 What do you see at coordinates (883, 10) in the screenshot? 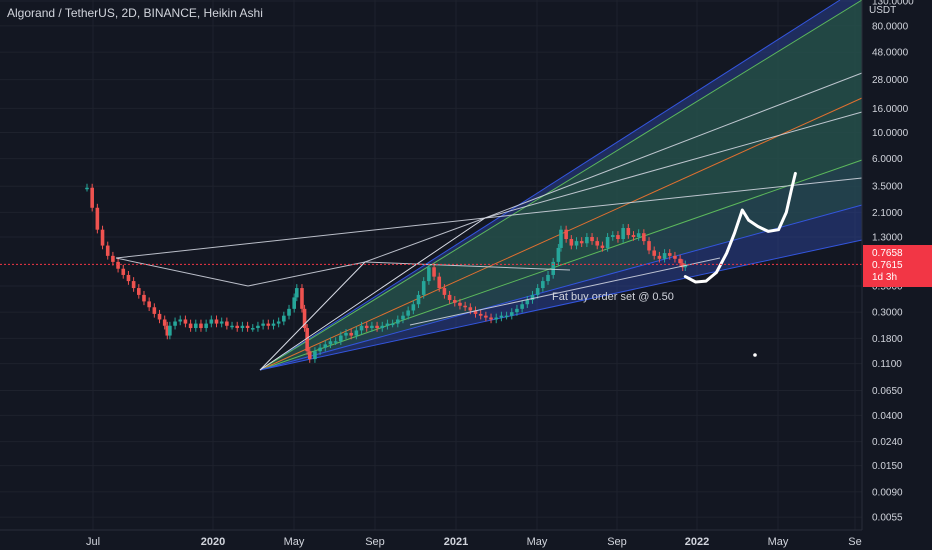
I see `currency-label: USDT` at bounding box center [883, 10].